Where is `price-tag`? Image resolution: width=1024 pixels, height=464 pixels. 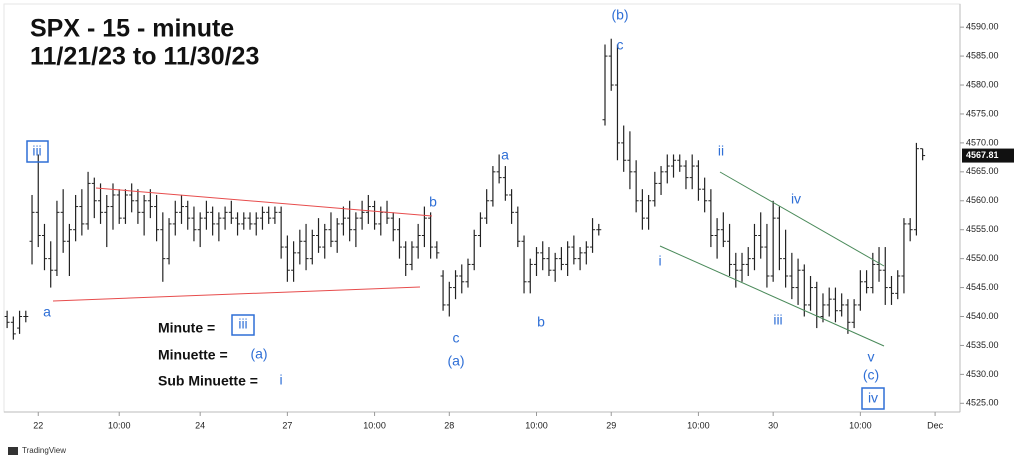
price-tag is located at coordinates (988, 155).